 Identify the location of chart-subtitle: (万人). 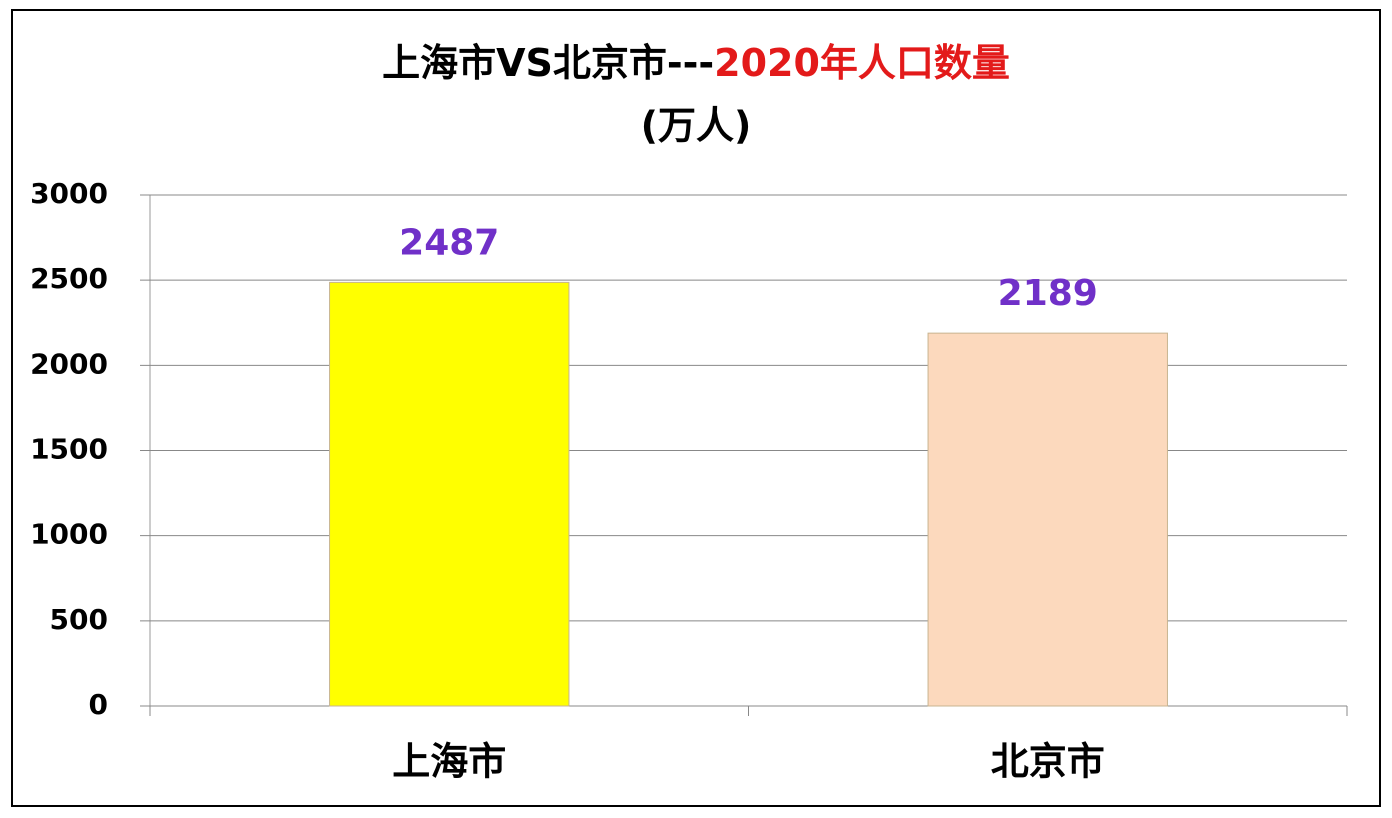
(696, 126).